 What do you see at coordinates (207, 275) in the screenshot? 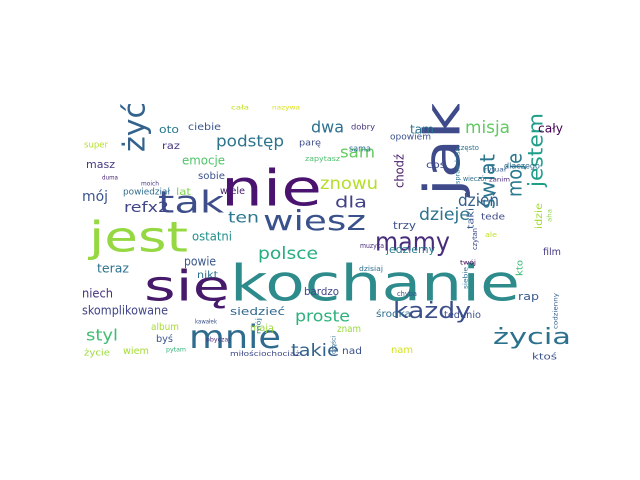
I see `word-nikt: nikt` at bounding box center [207, 275].